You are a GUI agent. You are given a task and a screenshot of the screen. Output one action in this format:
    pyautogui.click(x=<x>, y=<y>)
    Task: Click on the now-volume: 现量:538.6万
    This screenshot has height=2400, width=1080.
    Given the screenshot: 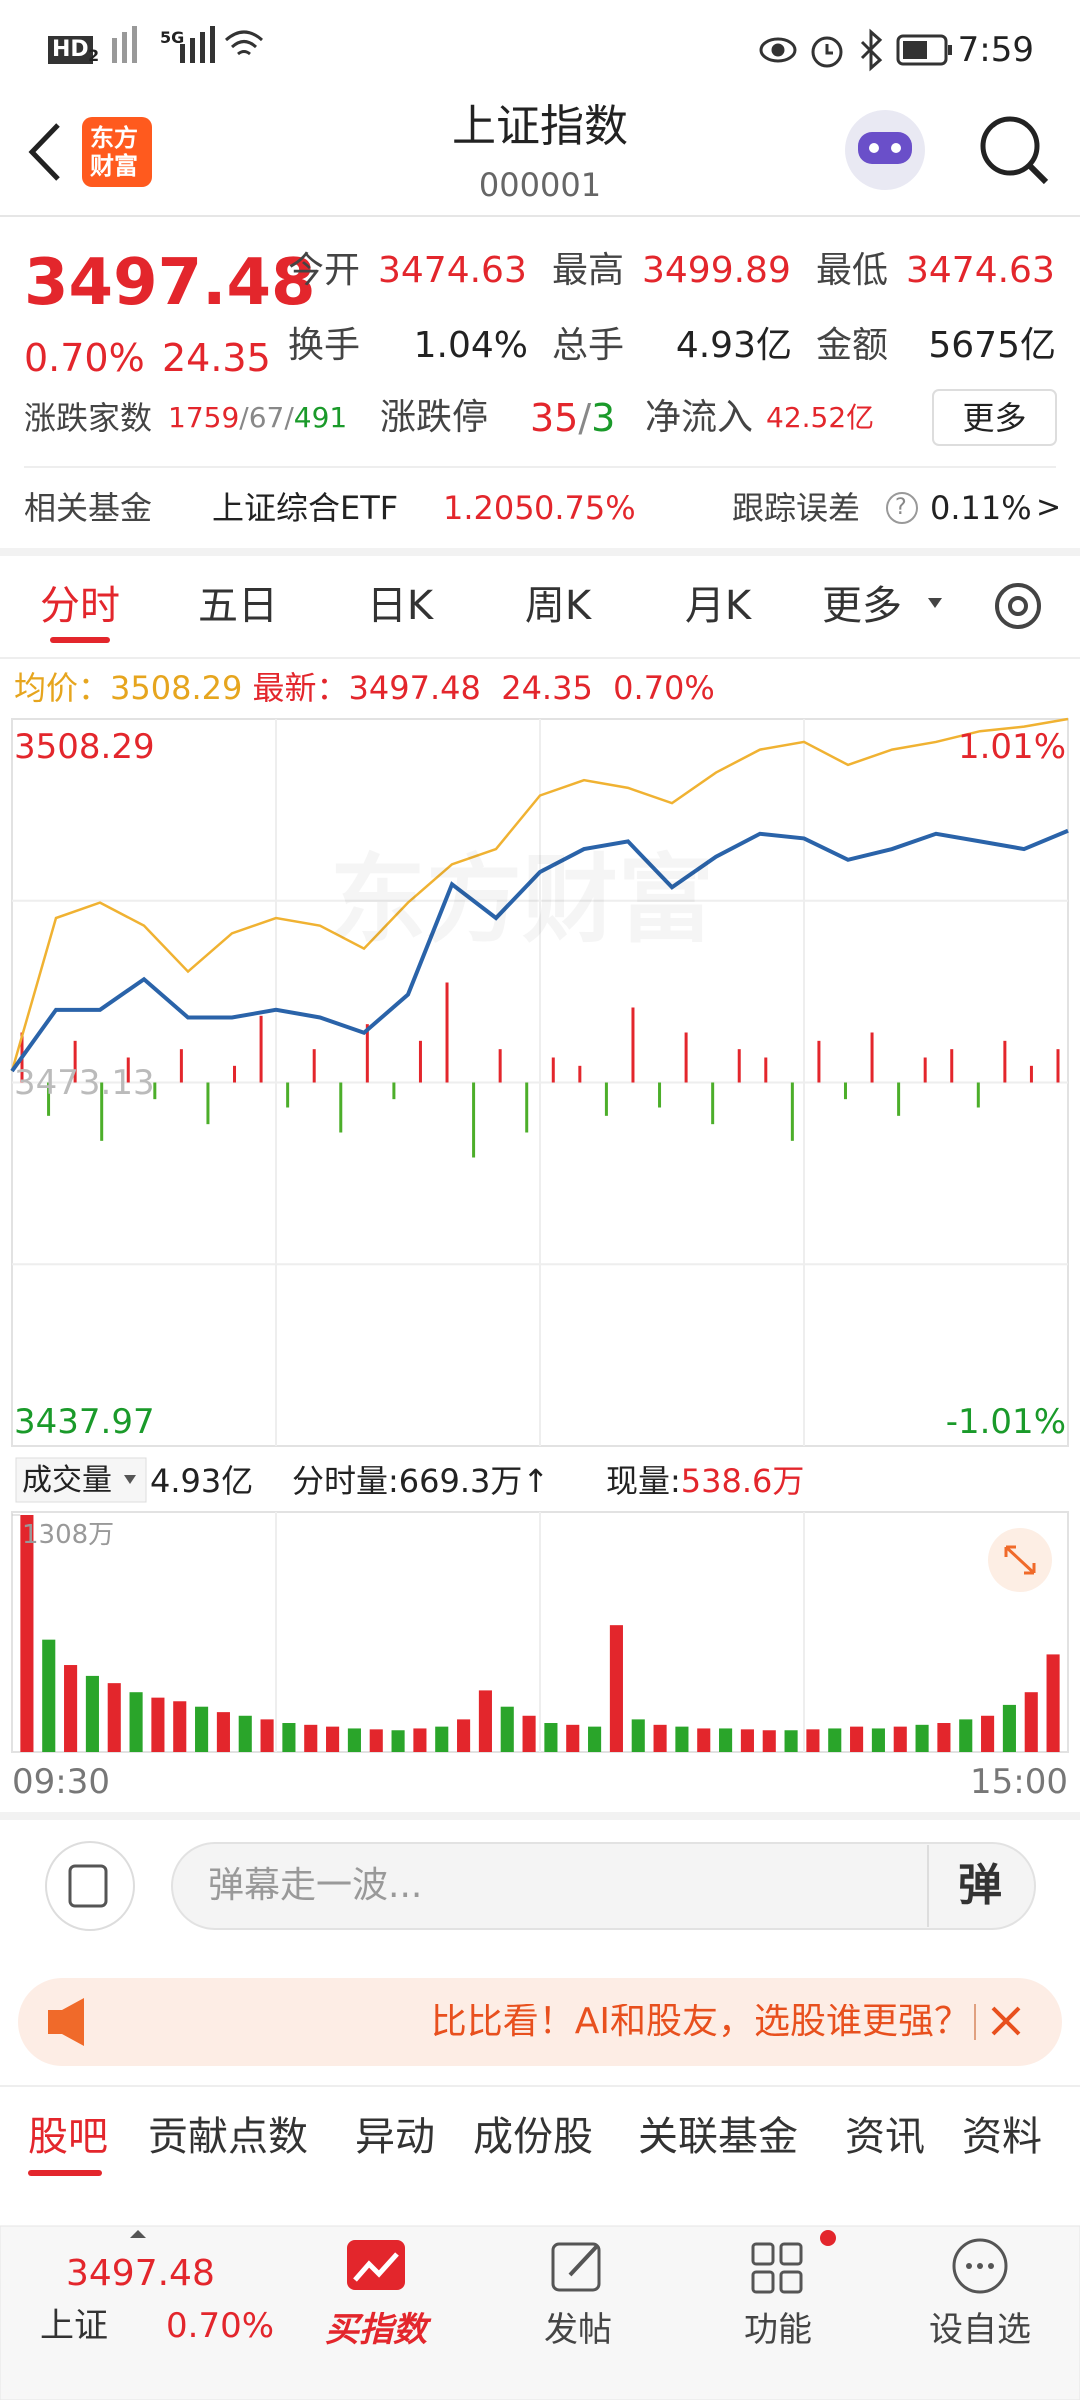 What is the action you would take?
    pyautogui.click(x=705, y=1481)
    